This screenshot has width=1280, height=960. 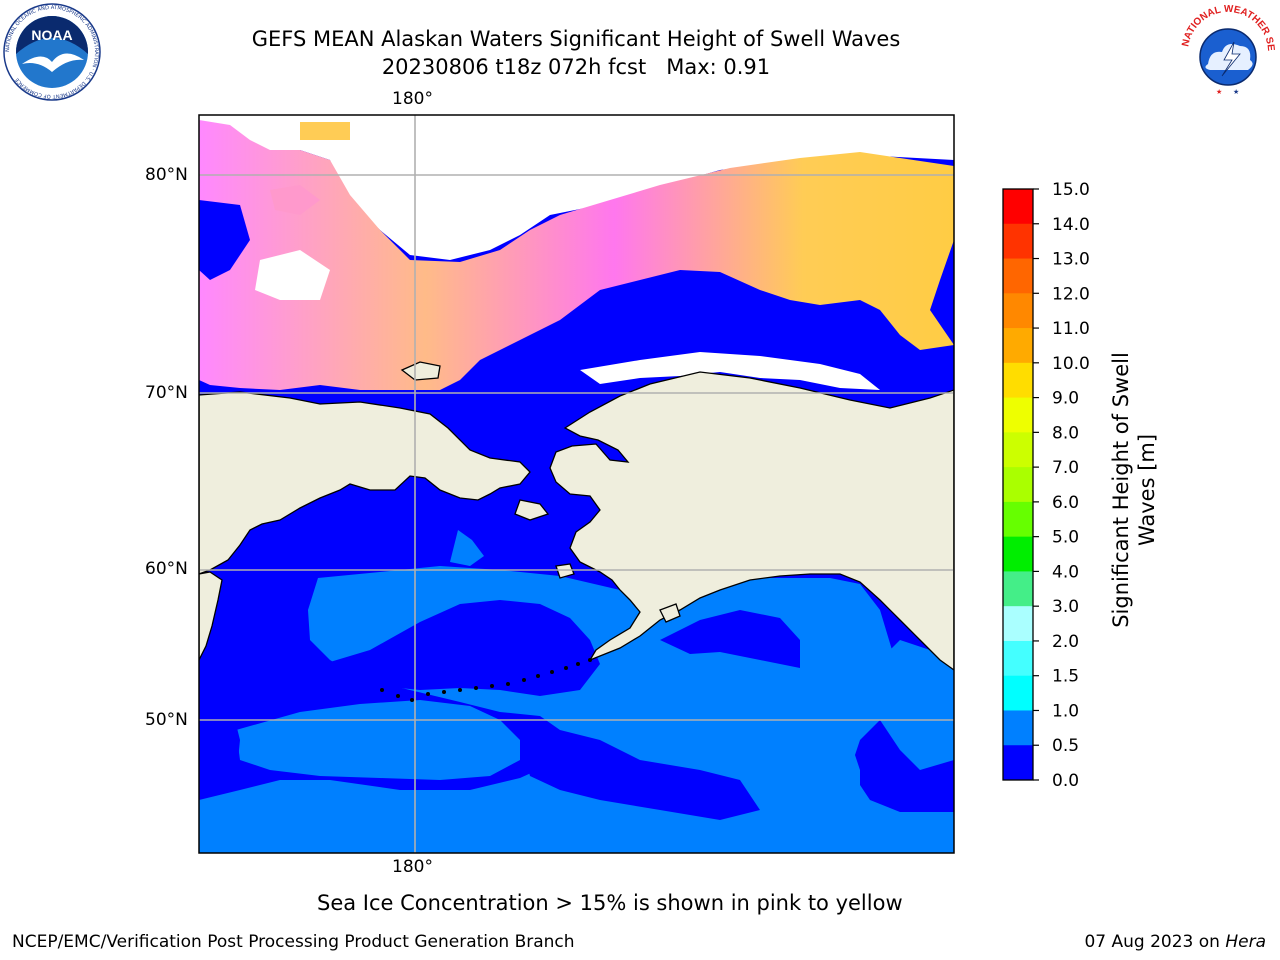 What do you see at coordinates (1134, 490) in the screenshot?
I see `colorbar-label: Significant Height of Swell Waves [m]` at bounding box center [1134, 490].